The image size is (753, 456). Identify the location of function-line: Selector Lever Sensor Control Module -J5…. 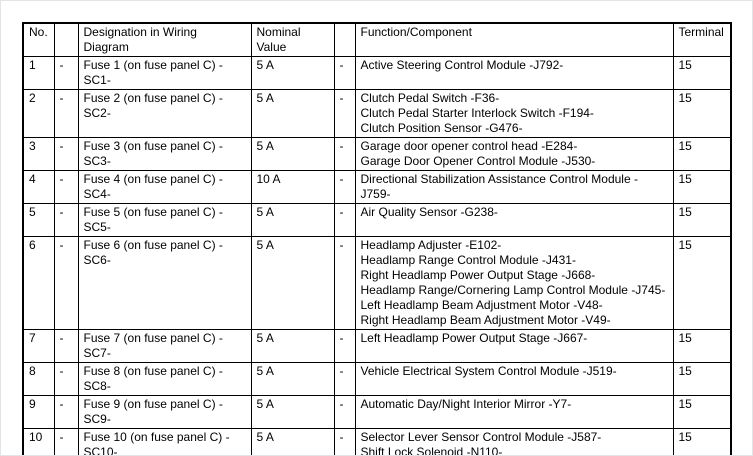
(481, 437).